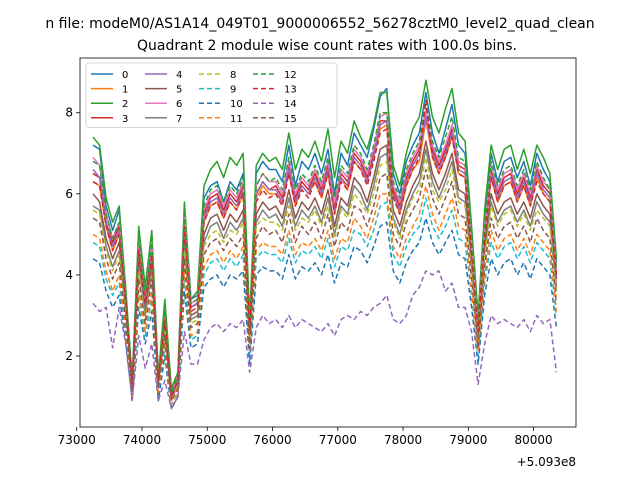  What do you see at coordinates (211, 95) in the screenshot?
I see `legend-box` at bounding box center [211, 95].